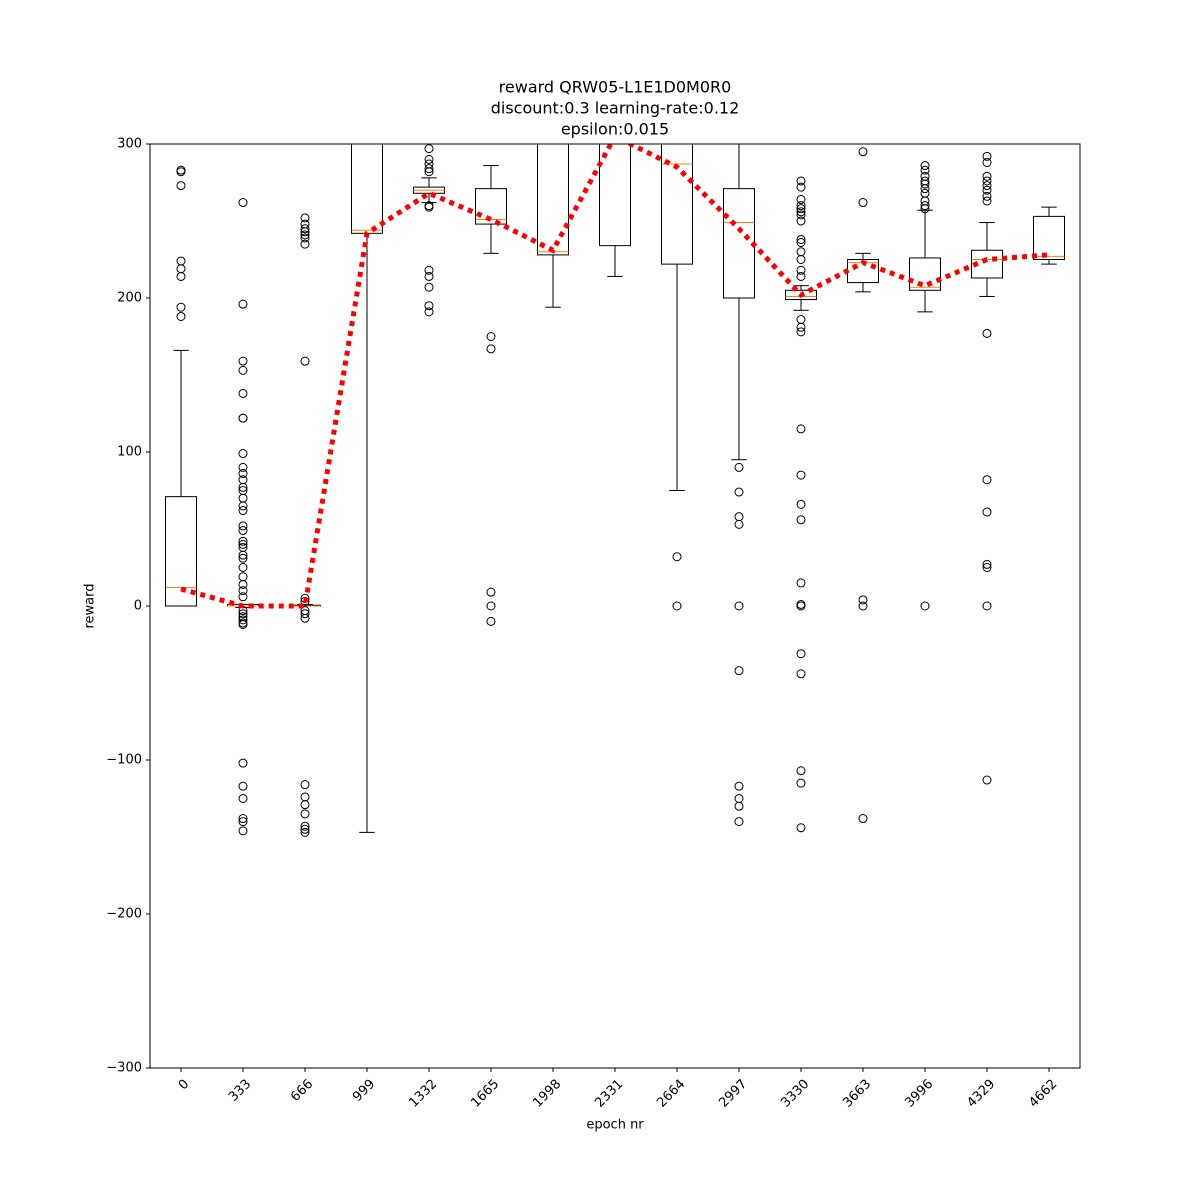  Describe the element at coordinates (615, 1125) in the screenshot. I see `x-axis-label: epoch nr` at that location.